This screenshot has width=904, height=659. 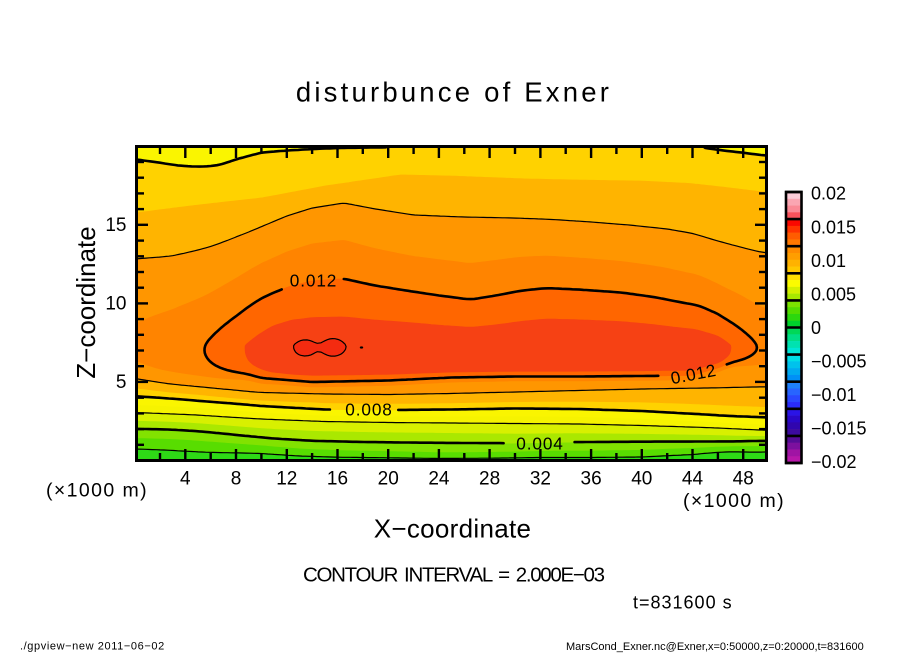 What do you see at coordinates (369, 410) in the screenshot?
I see `svg-text: 0.008` at bounding box center [369, 410].